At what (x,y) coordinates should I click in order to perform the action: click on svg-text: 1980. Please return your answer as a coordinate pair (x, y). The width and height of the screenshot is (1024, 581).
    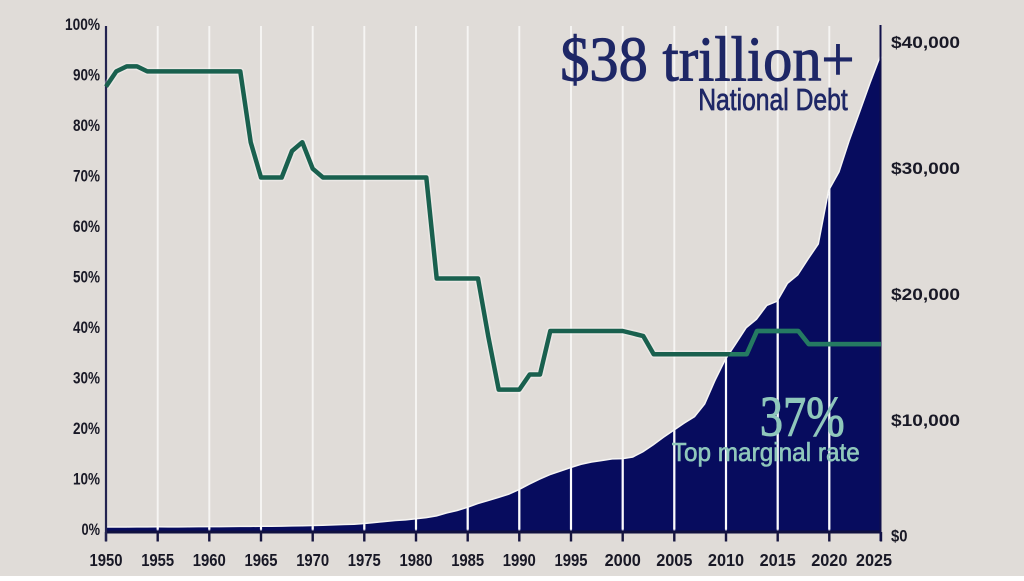
    Looking at the image, I should click on (416, 560).